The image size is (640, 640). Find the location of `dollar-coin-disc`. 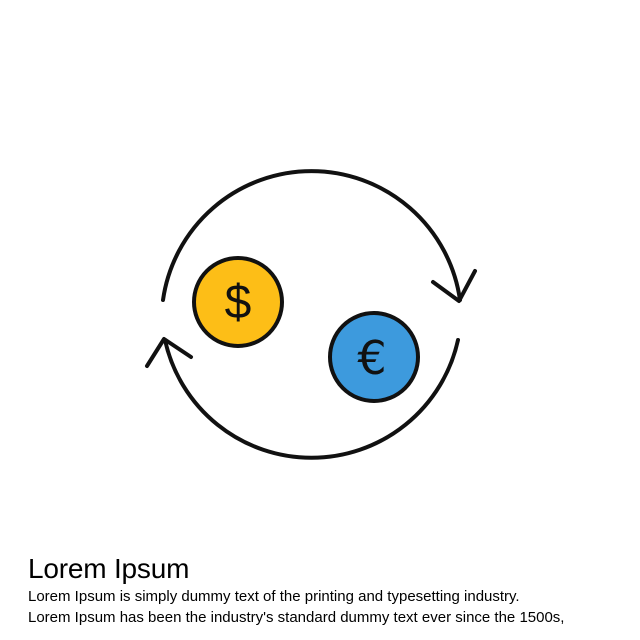

dollar-coin-disc is located at coordinates (238, 302).